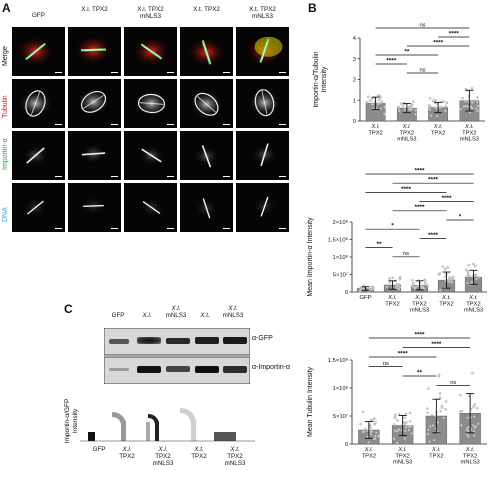 The width and height of the screenshot is (500, 478). I want to click on y-tick-label: 1, so click(354, 101).